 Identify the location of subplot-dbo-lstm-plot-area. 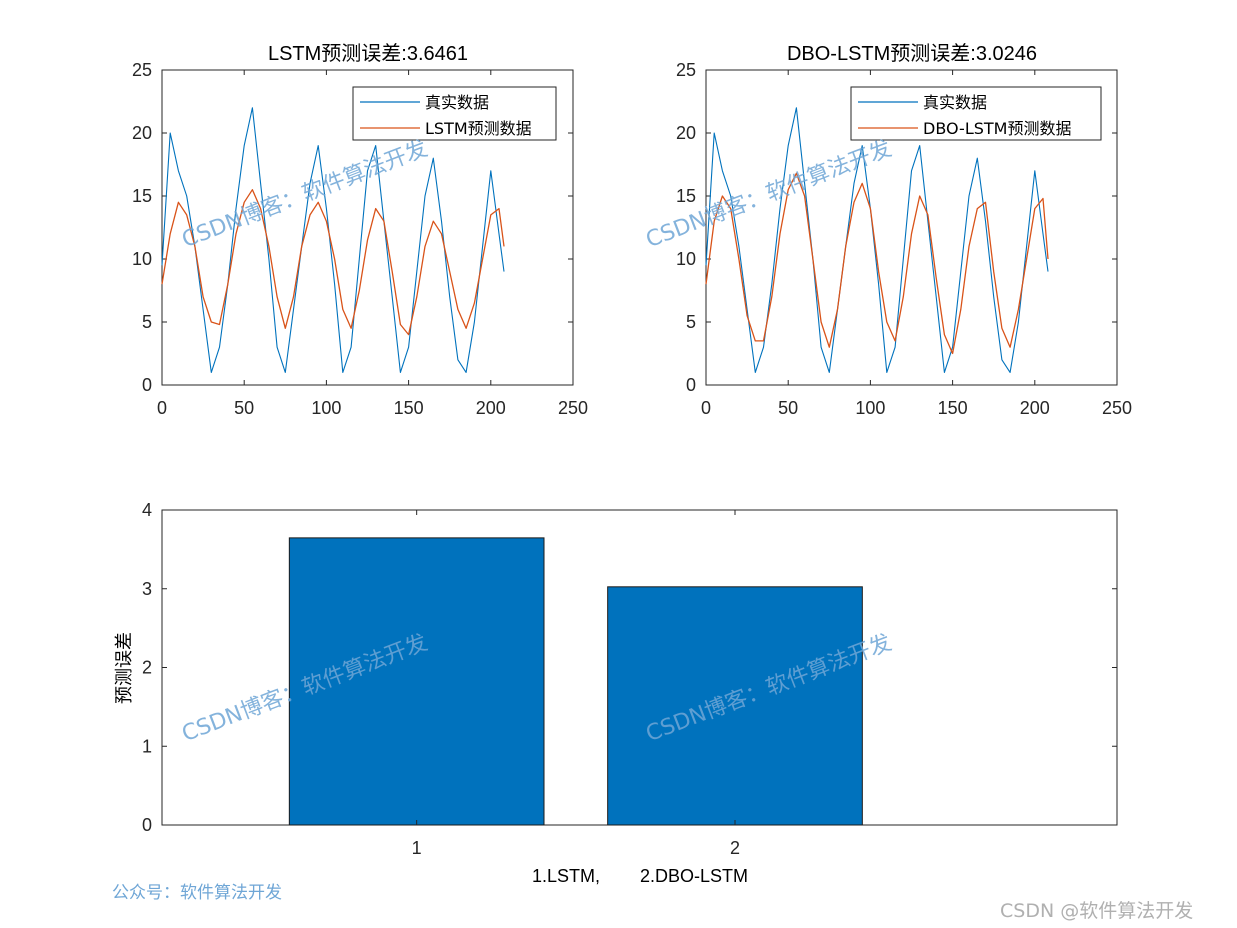
(877, 240).